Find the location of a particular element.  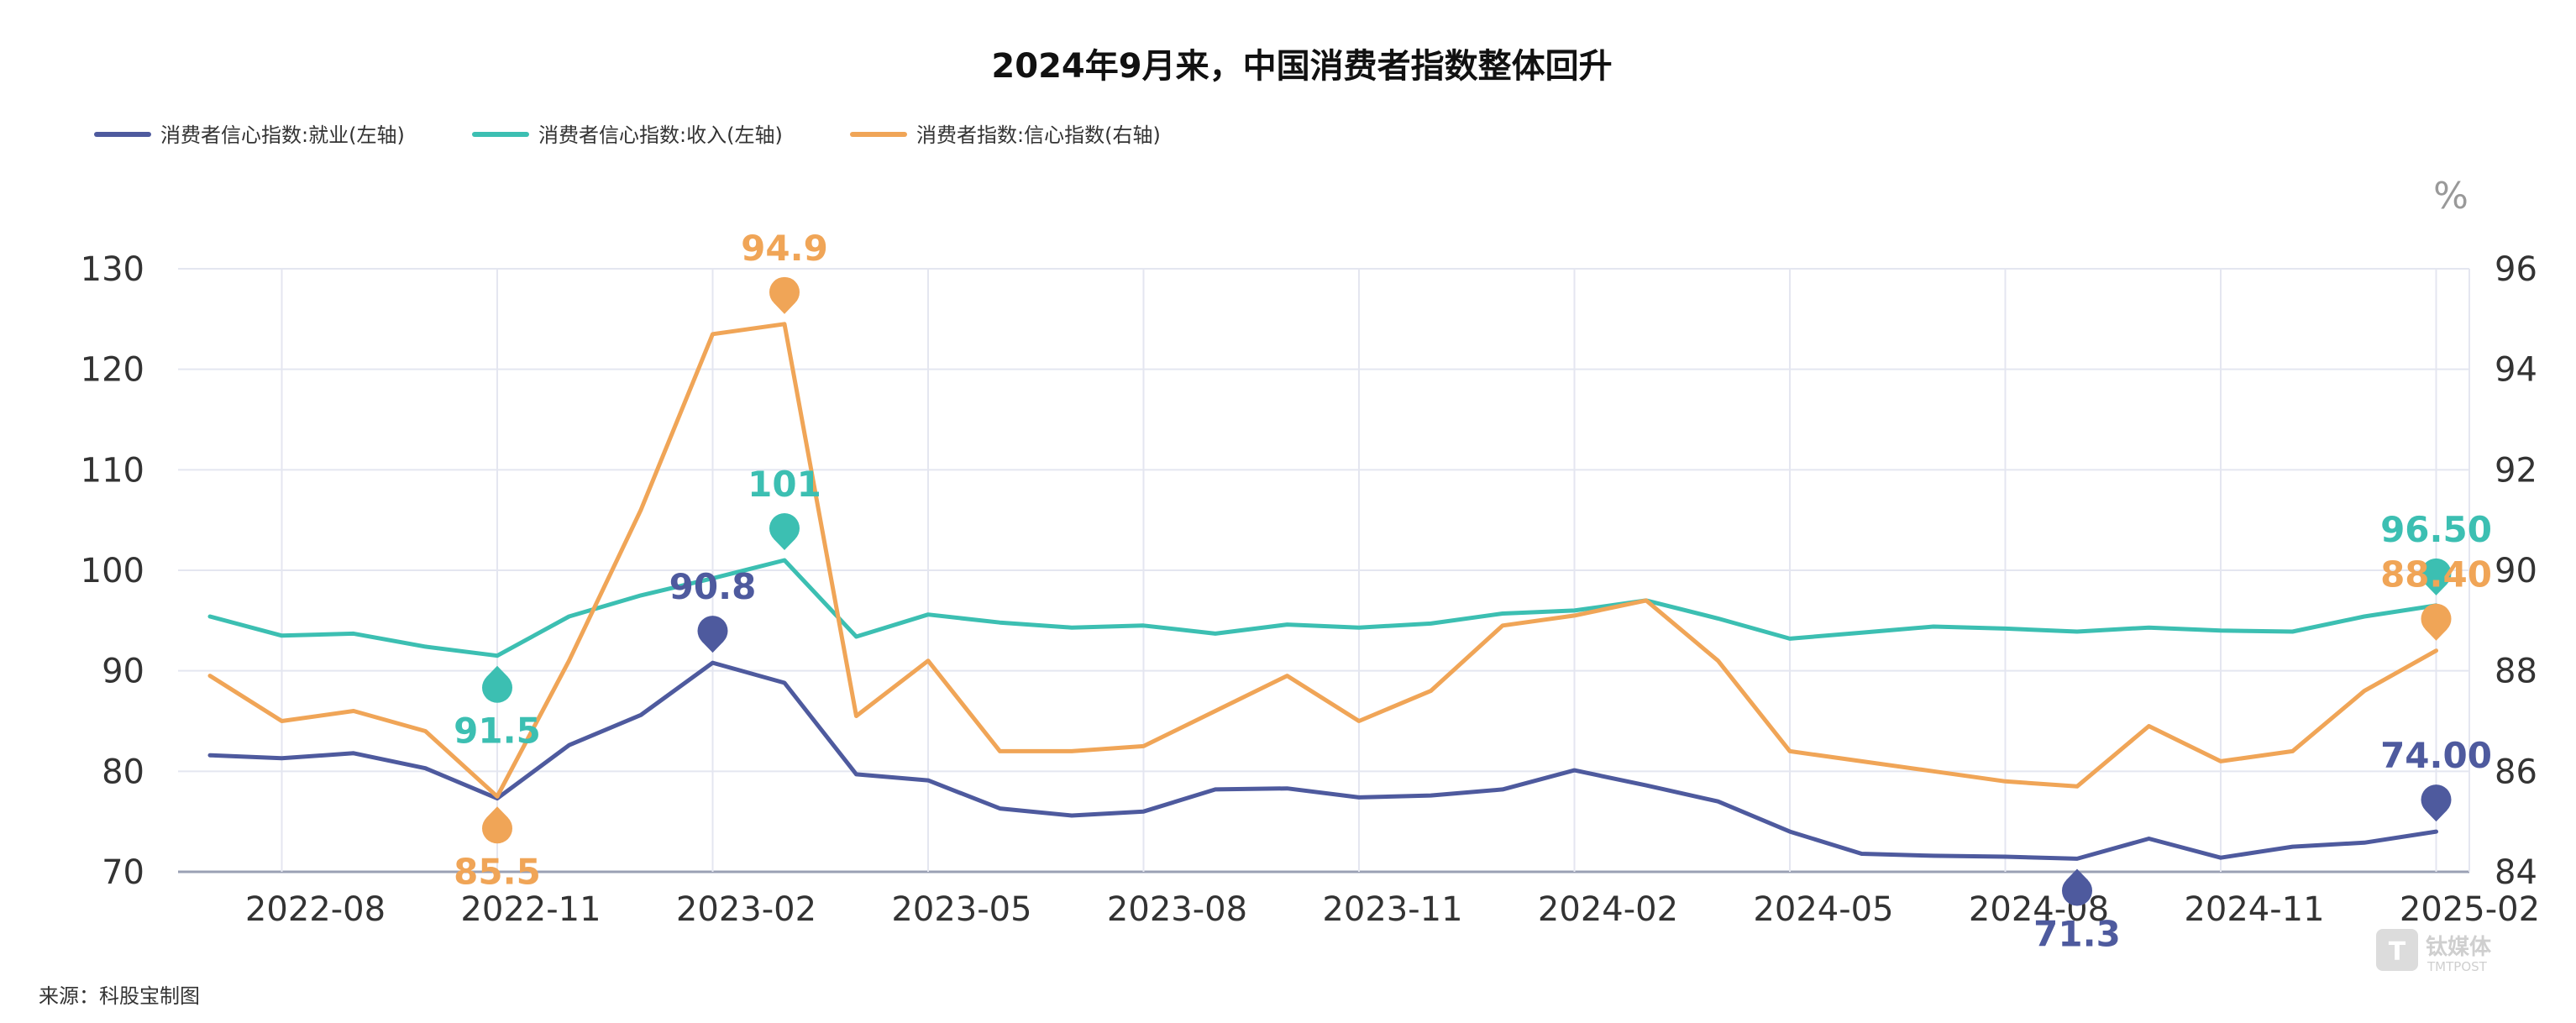

watermark-text: 钛媒体 is located at coordinates (2459, 948).